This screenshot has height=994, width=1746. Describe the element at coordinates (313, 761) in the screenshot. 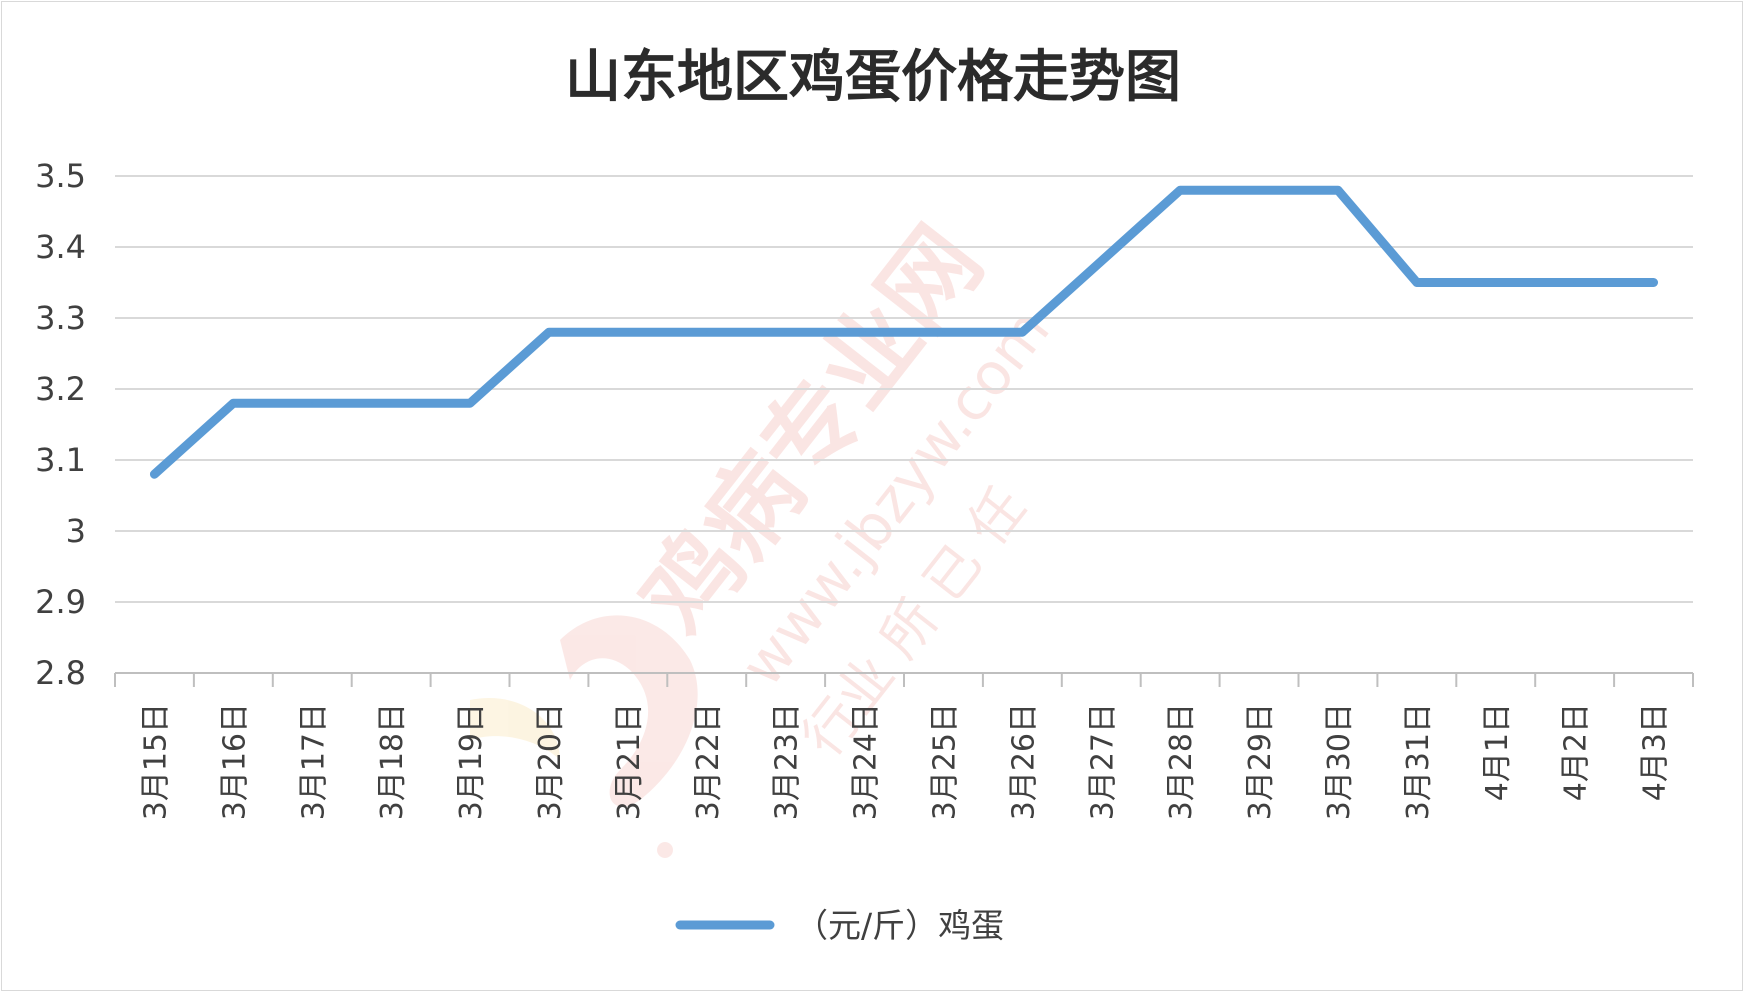

I see `x-tick-label: 3月17日` at that location.